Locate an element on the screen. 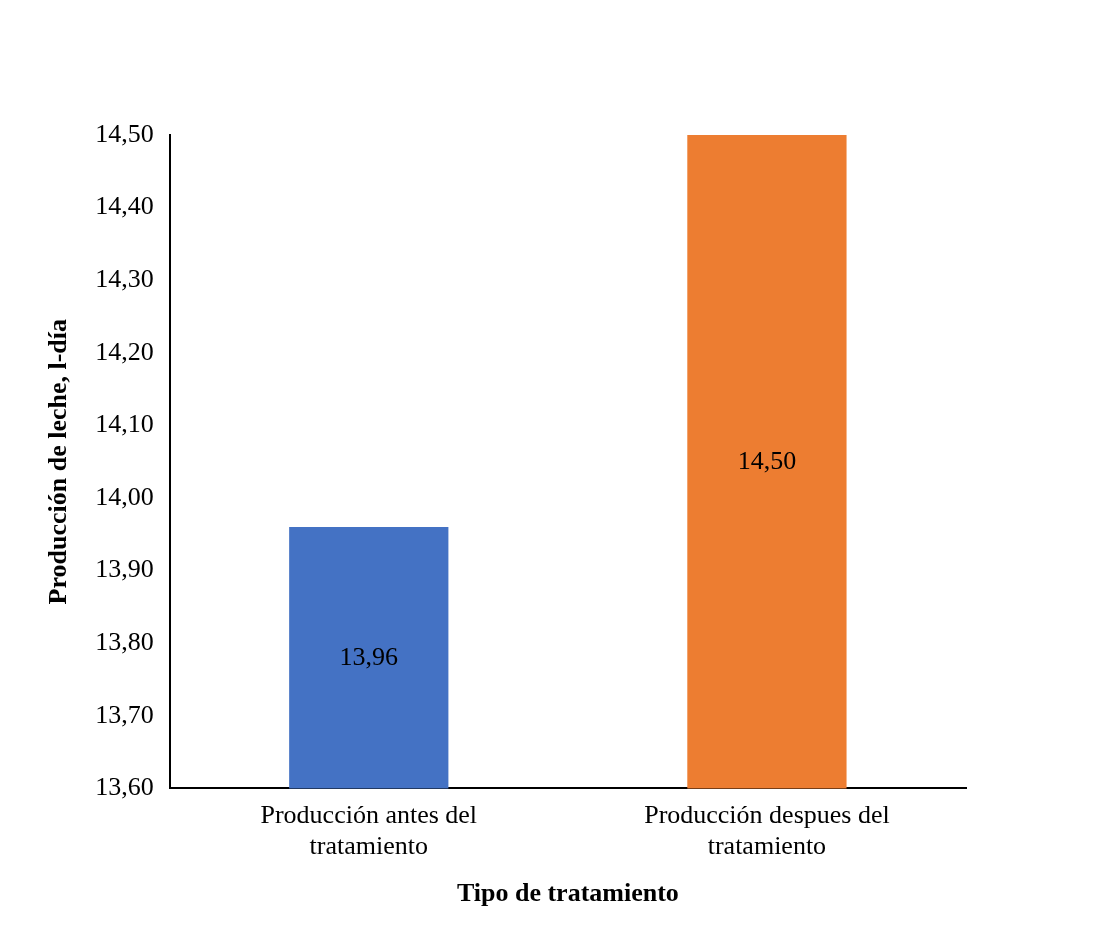 The image size is (1116, 944). data-label: 13,96 is located at coordinates (369, 656).